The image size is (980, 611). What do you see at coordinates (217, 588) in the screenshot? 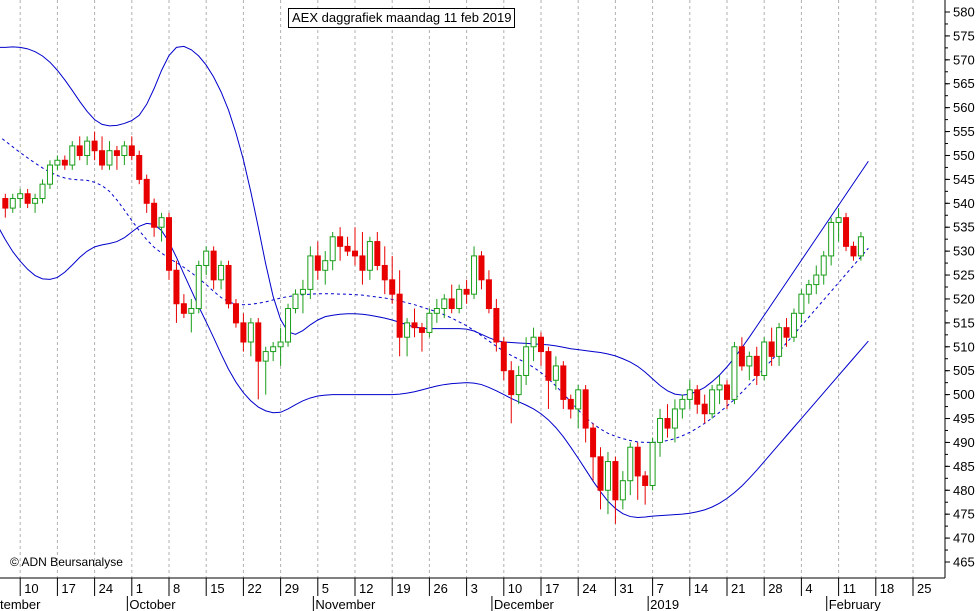
I see `x-tick-label: 15` at bounding box center [217, 588].